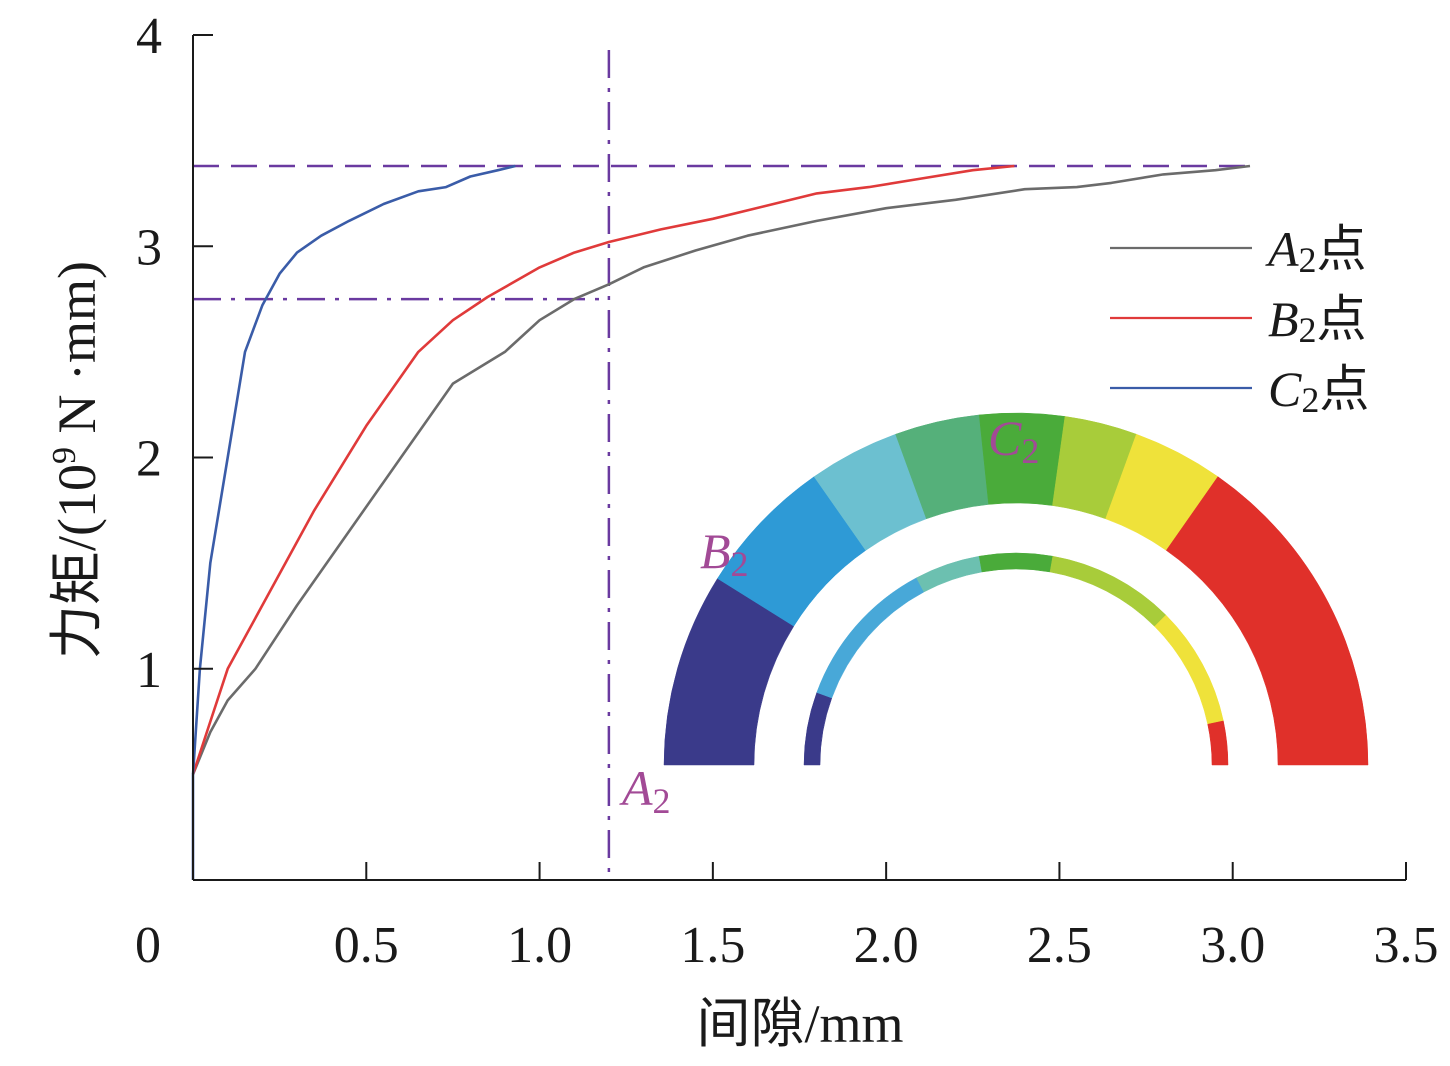  Describe the element at coordinates (886, 945) in the screenshot. I see `x-tick-label: 2.0` at that location.